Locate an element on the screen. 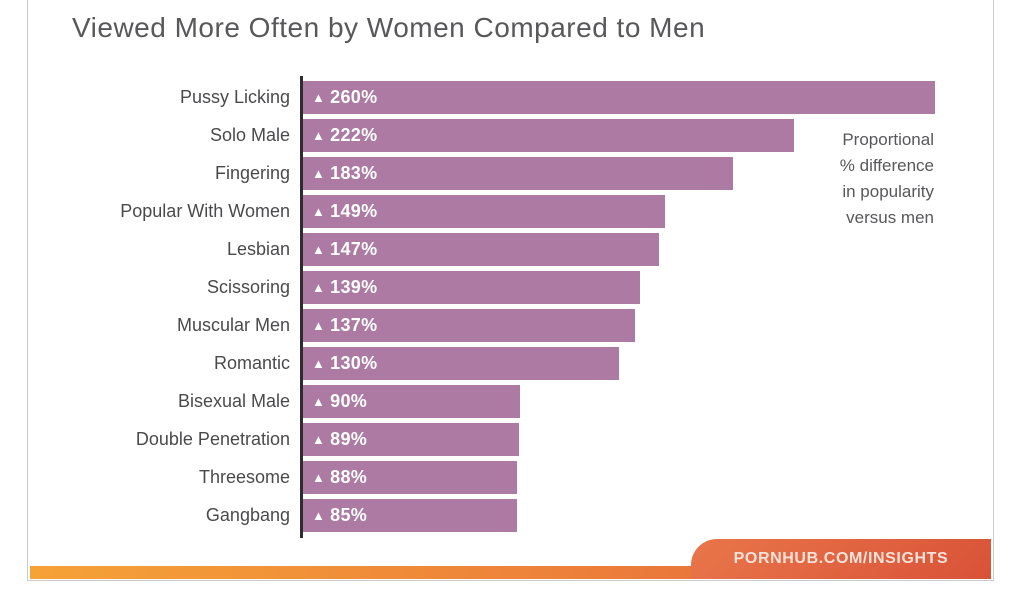  bar-value-label: ▲ 149% is located at coordinates (340, 211).